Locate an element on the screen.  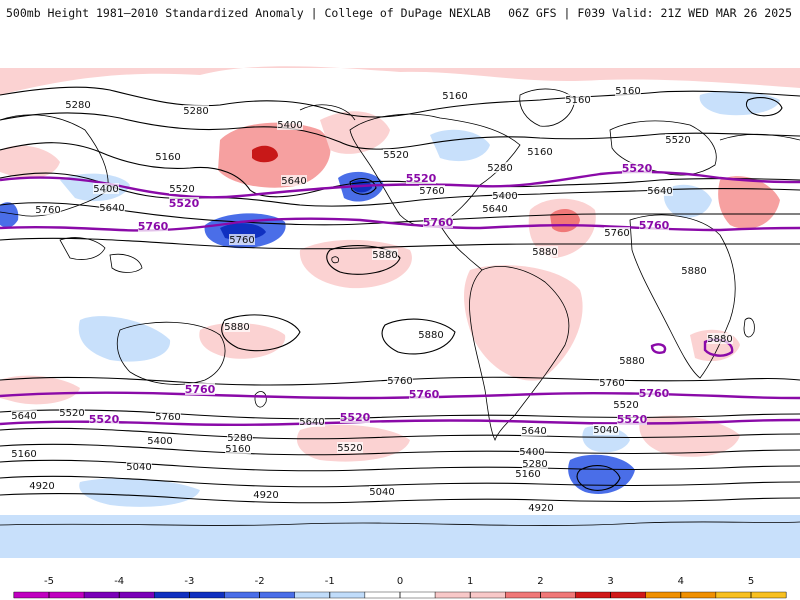
europe-negative-anomaly is located at coordinates (687, 201).